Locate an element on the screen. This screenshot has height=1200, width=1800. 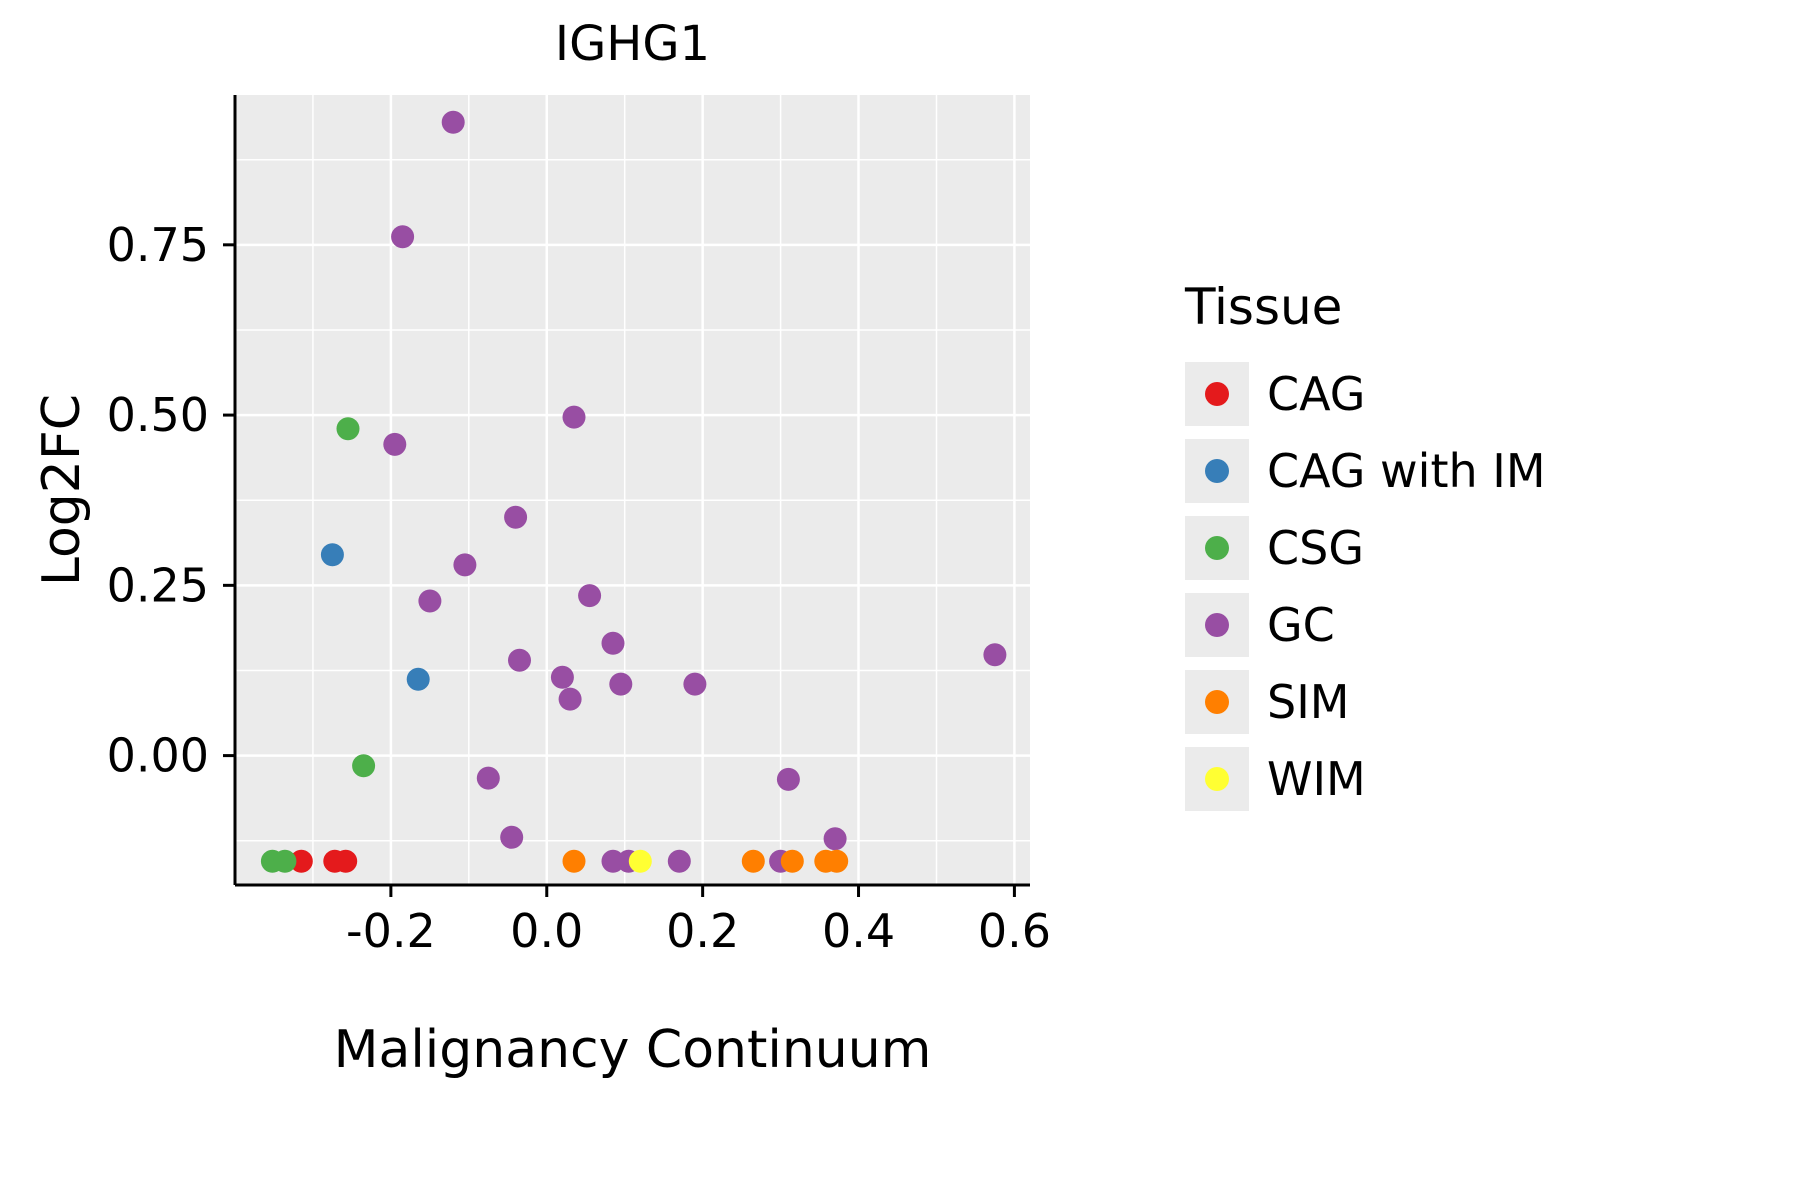
chart-title: IGHG1 is located at coordinates (632, 44).